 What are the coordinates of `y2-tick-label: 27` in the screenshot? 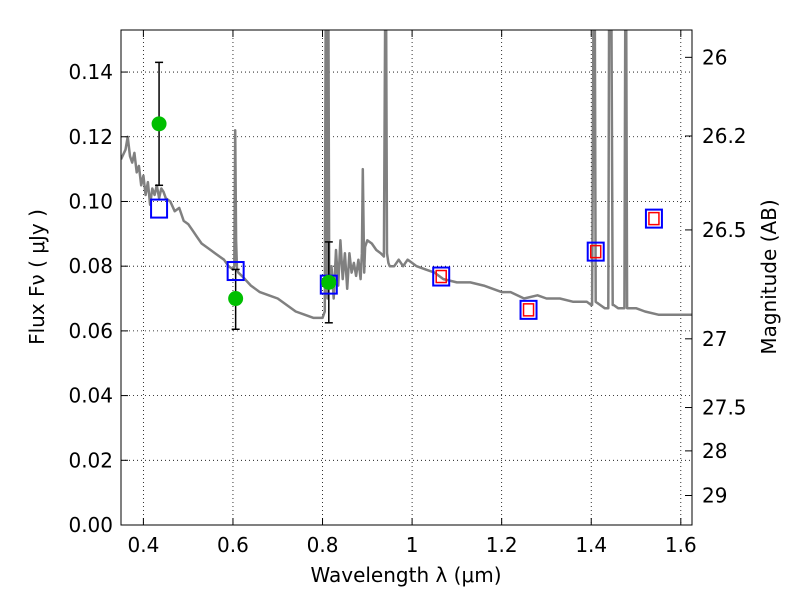 It's located at (714, 339).